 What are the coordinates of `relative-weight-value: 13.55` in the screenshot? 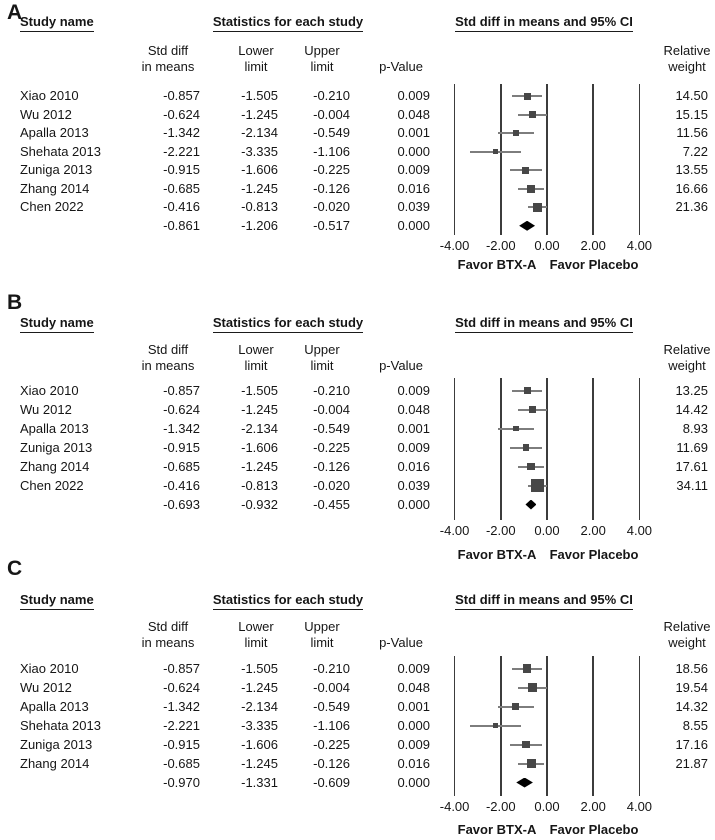 It's located at (691, 169).